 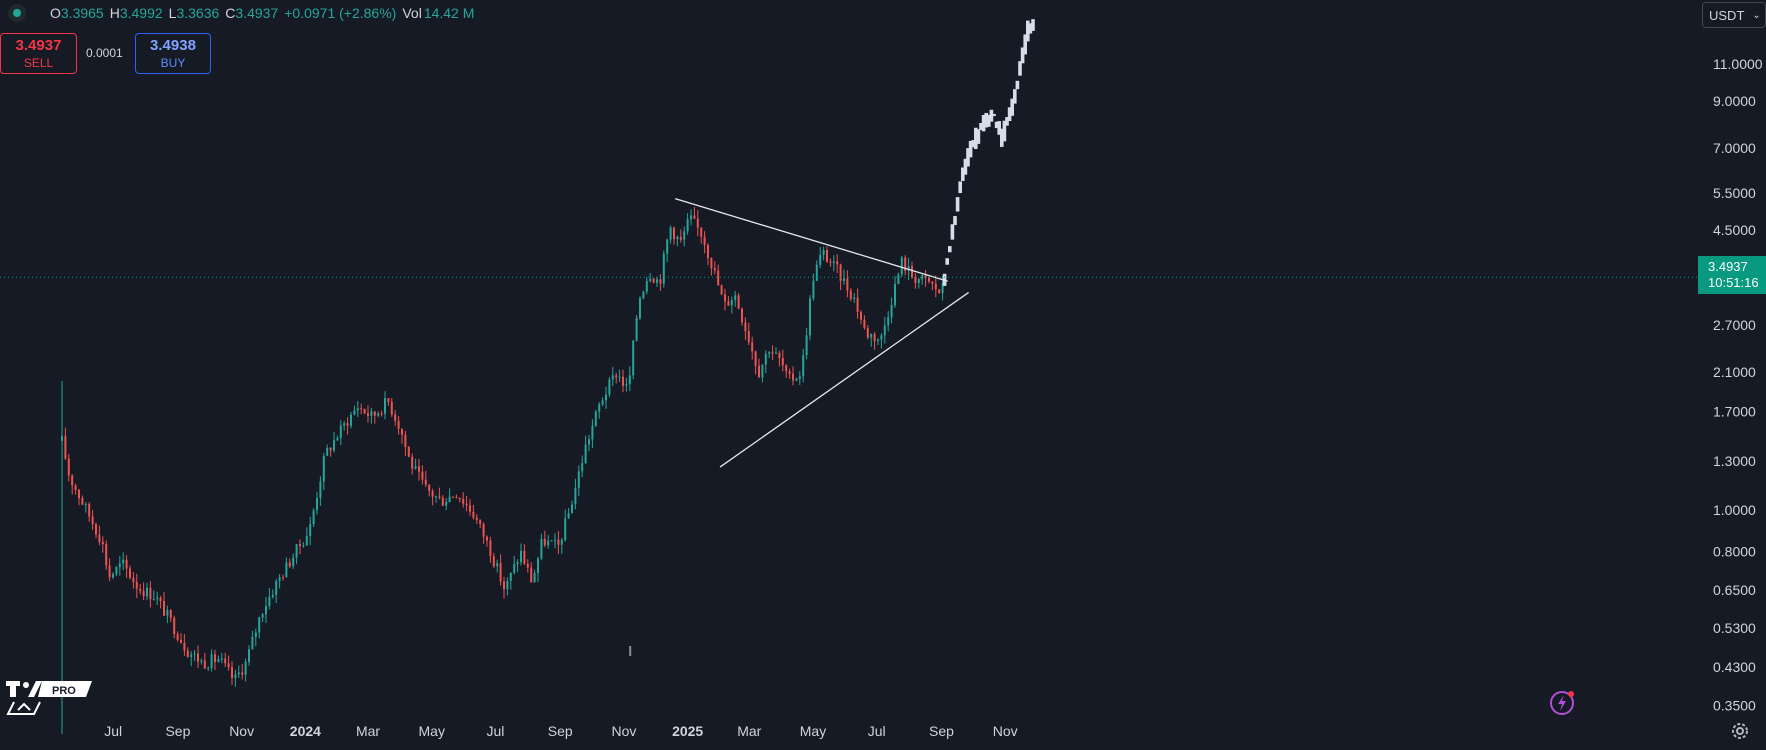 What do you see at coordinates (412, 13) in the screenshot?
I see `volume-label: Vol` at bounding box center [412, 13].